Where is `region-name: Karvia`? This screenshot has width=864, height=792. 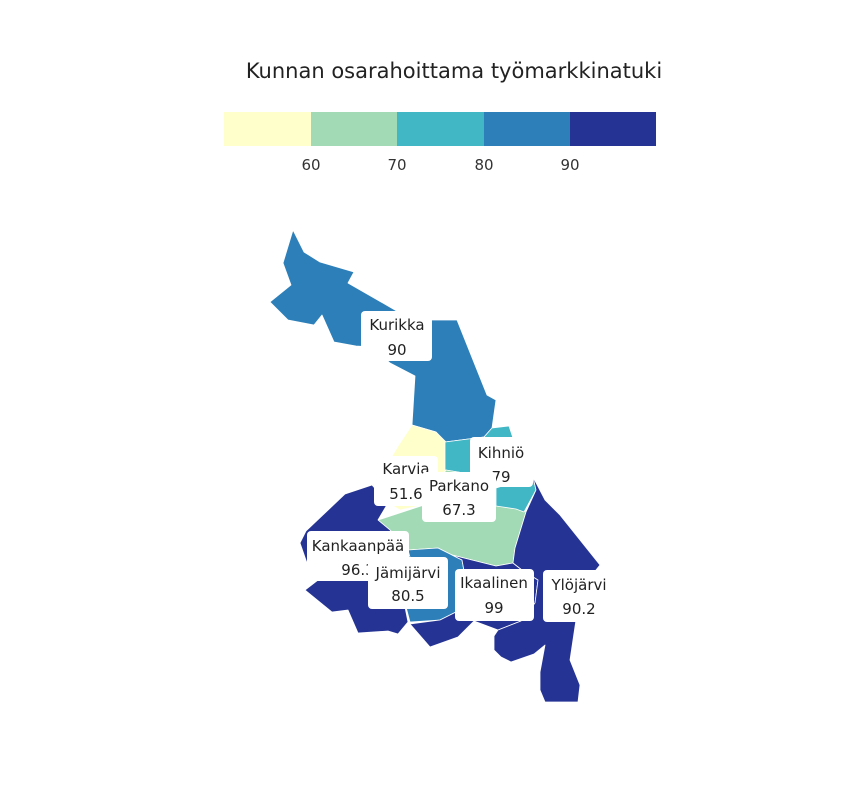
region-name: Karvia is located at coordinates (405, 469).